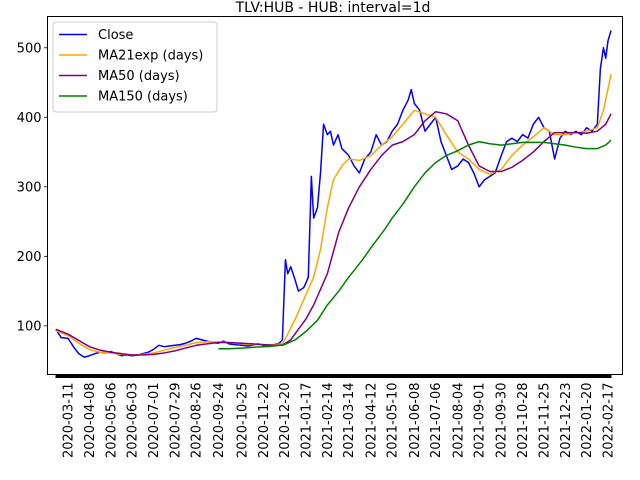 This screenshot has height=480, width=640. What do you see at coordinates (436, 420) in the screenshot?
I see `x-tick-label-17: 2021-07-06` at bounding box center [436, 420].